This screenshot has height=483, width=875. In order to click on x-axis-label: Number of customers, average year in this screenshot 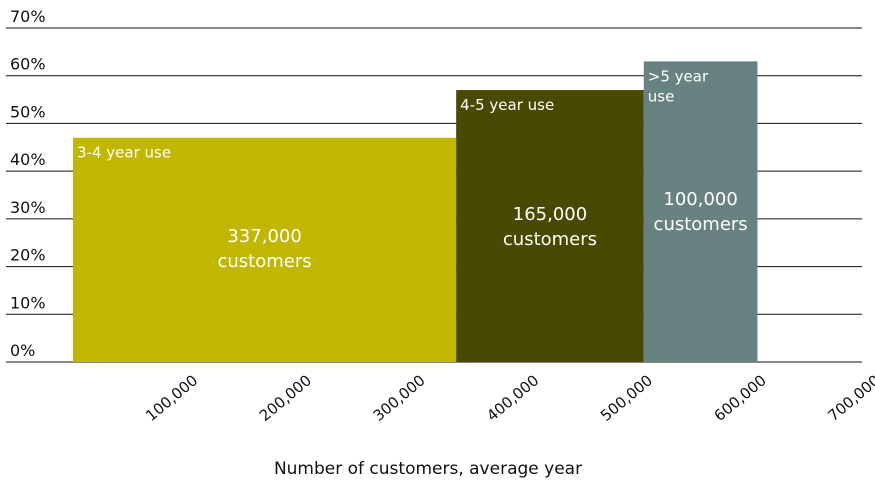, I will do `click(428, 469)`.